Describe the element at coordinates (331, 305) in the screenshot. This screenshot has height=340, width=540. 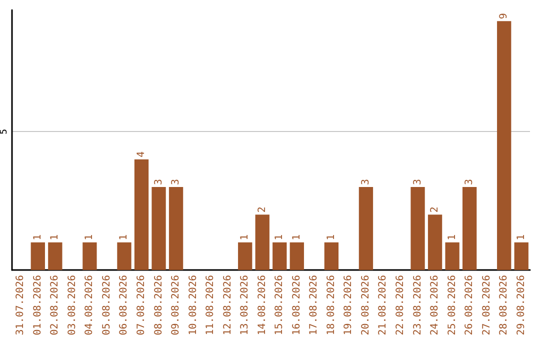
I see `x-tick-label: 18.08.2026` at that location.